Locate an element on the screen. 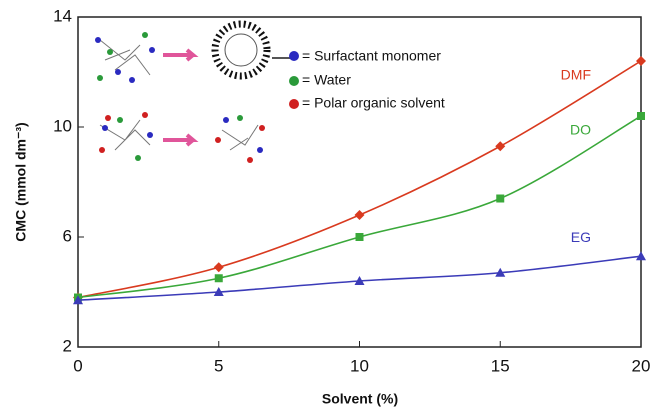 The image size is (651, 412). y-tick-label: 2 is located at coordinates (67, 345).